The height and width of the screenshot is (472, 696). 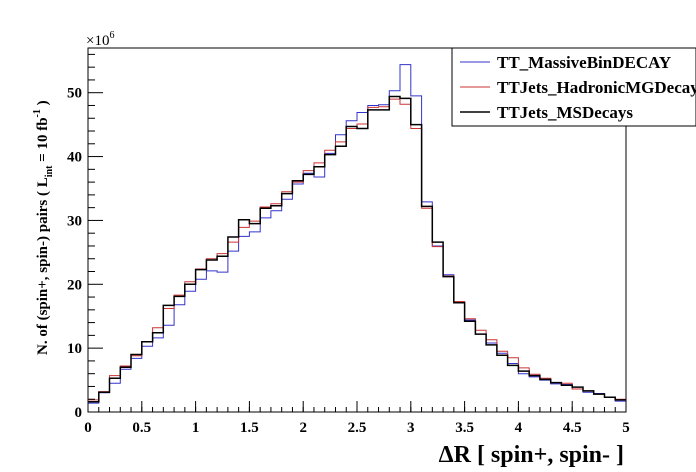 I want to click on x-tick-label: 2, so click(x=303, y=428).